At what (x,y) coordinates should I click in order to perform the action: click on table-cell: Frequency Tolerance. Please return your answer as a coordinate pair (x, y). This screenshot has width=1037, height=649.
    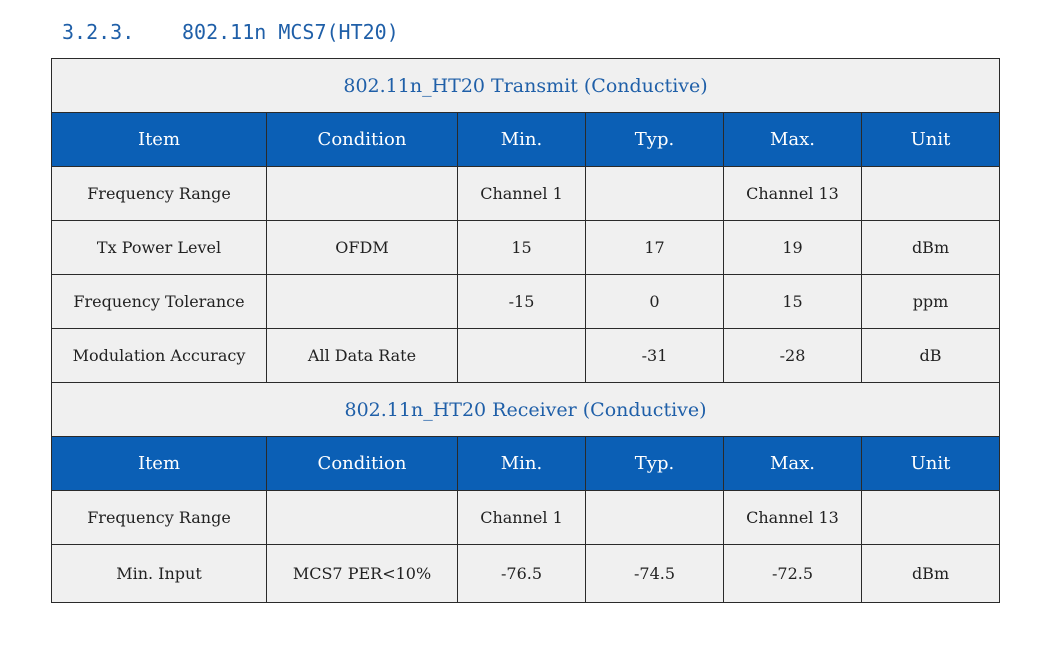
    Looking at the image, I should click on (159, 301).